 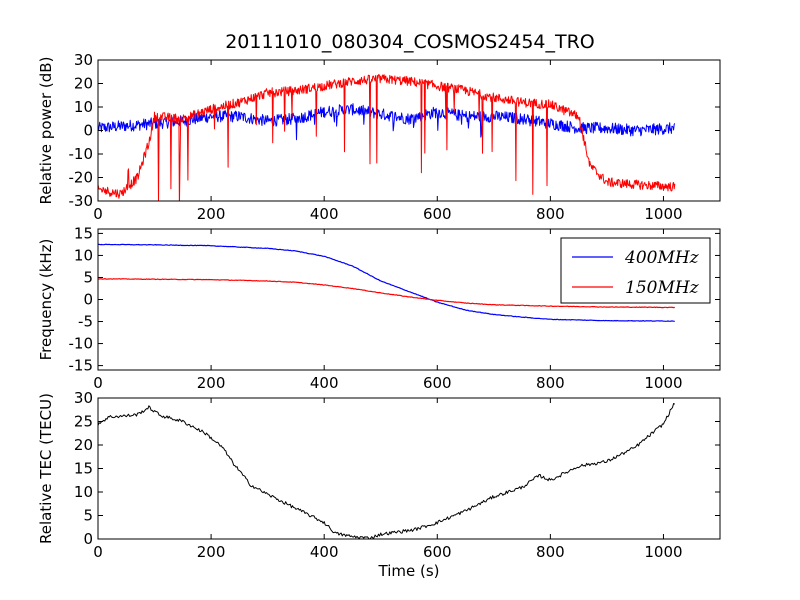 I want to click on x-axis-label: Time (s), so click(x=409, y=571).